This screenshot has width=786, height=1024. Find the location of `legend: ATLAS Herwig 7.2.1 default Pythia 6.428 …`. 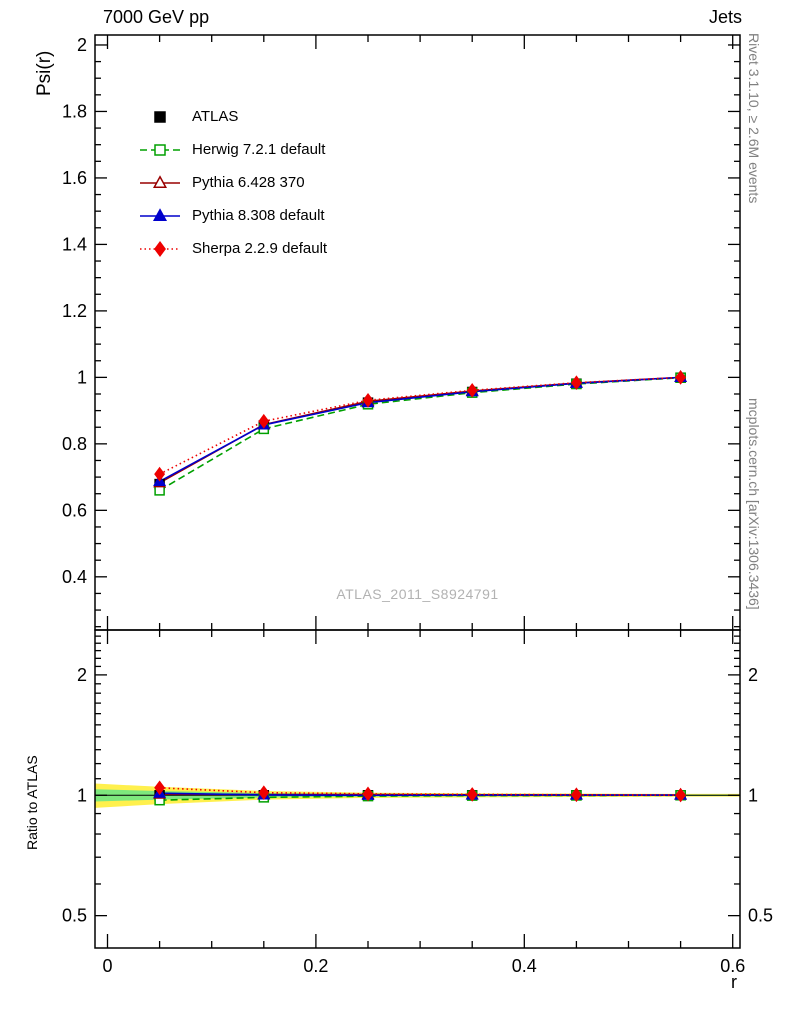

legend: ATLAS Herwig 7.2.1 default Pythia 6.428 … is located at coordinates (232, 182).